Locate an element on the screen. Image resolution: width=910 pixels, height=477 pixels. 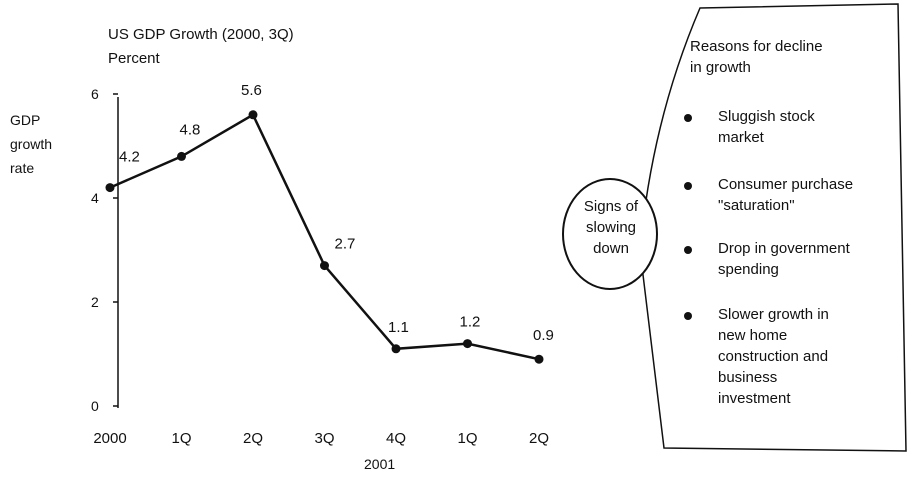
signs-circle-line-3: down is located at coordinates (611, 248).